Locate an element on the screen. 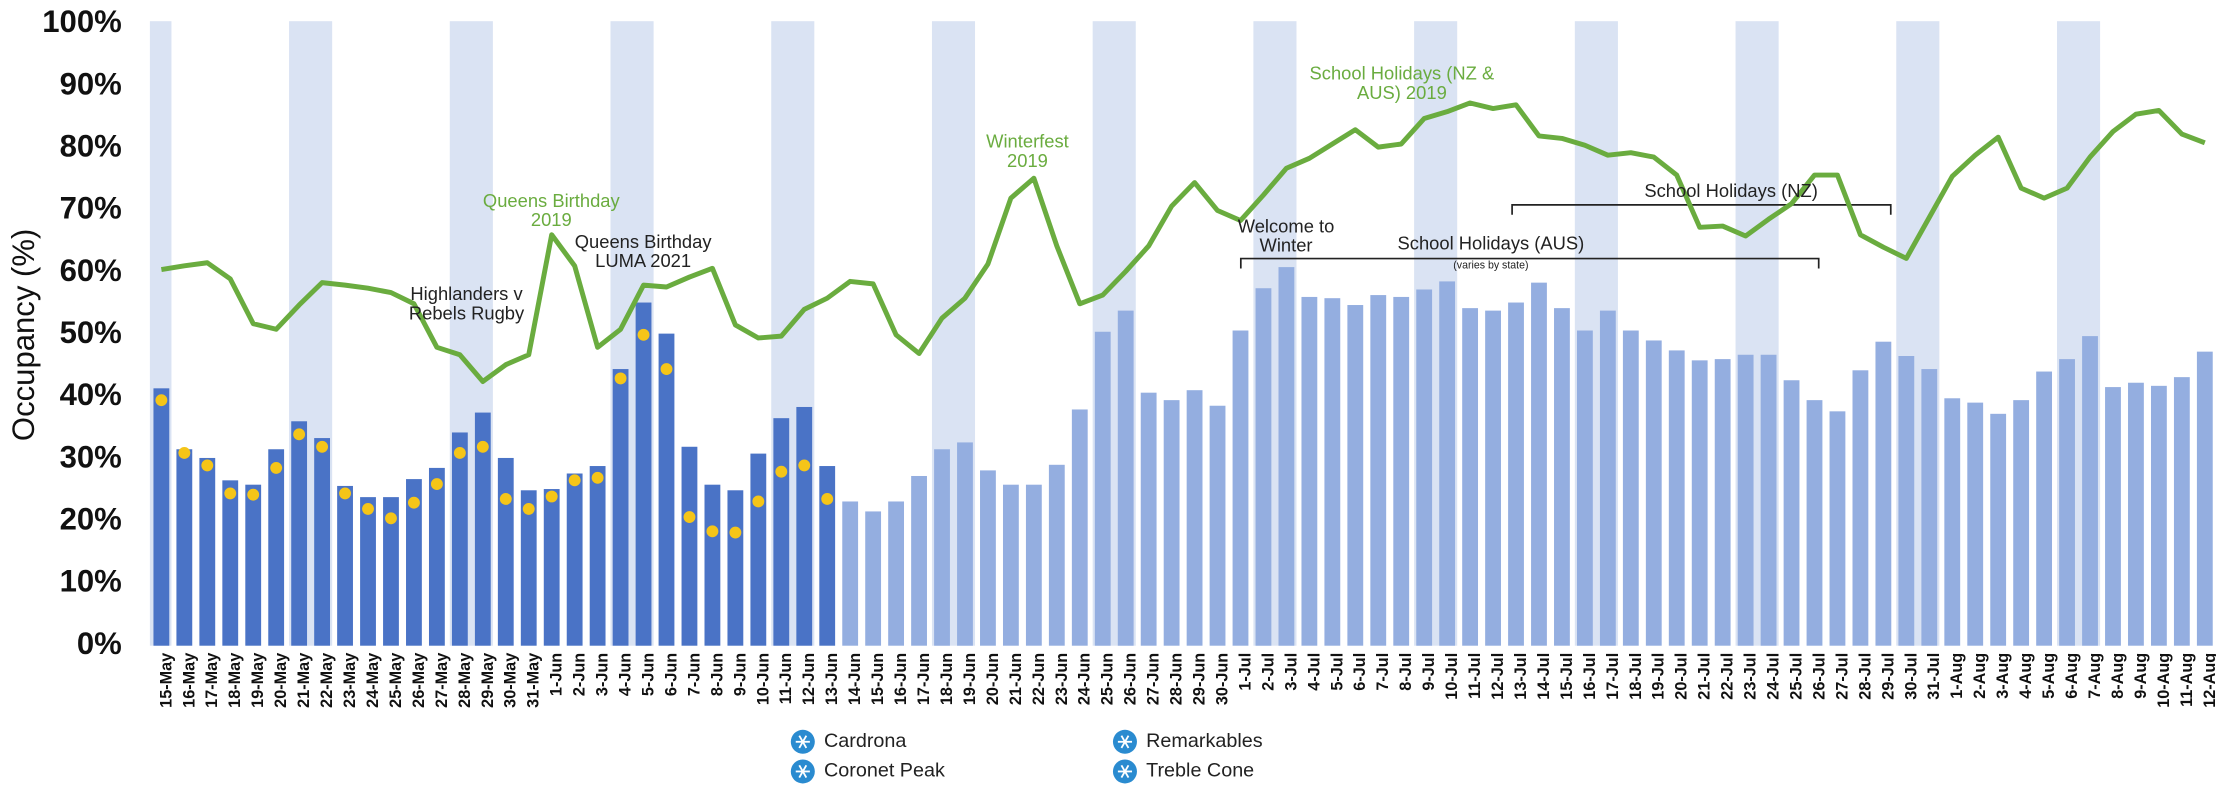  x-tick-label: 23-May is located at coordinates (350, 680).